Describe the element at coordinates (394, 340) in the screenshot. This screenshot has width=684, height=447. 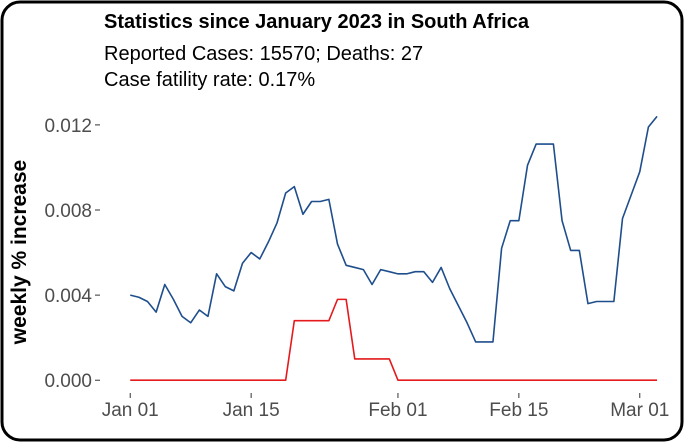
I see `series-line` at that location.